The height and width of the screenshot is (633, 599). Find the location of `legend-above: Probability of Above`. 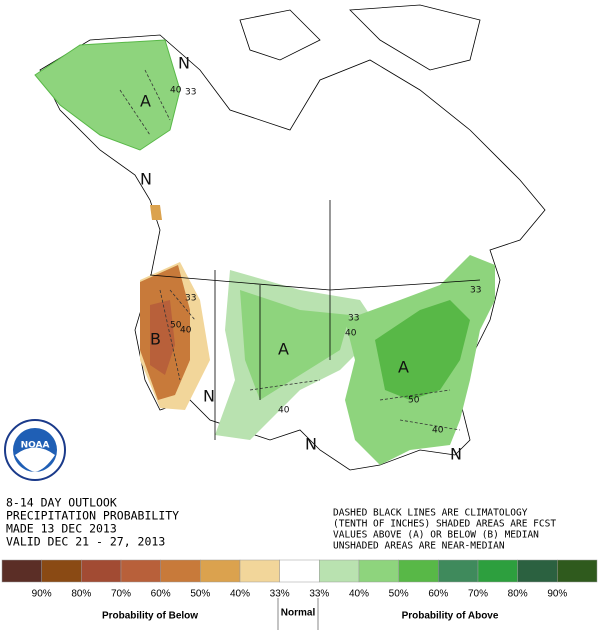

legend-above: Probability of Above is located at coordinates (450, 616).